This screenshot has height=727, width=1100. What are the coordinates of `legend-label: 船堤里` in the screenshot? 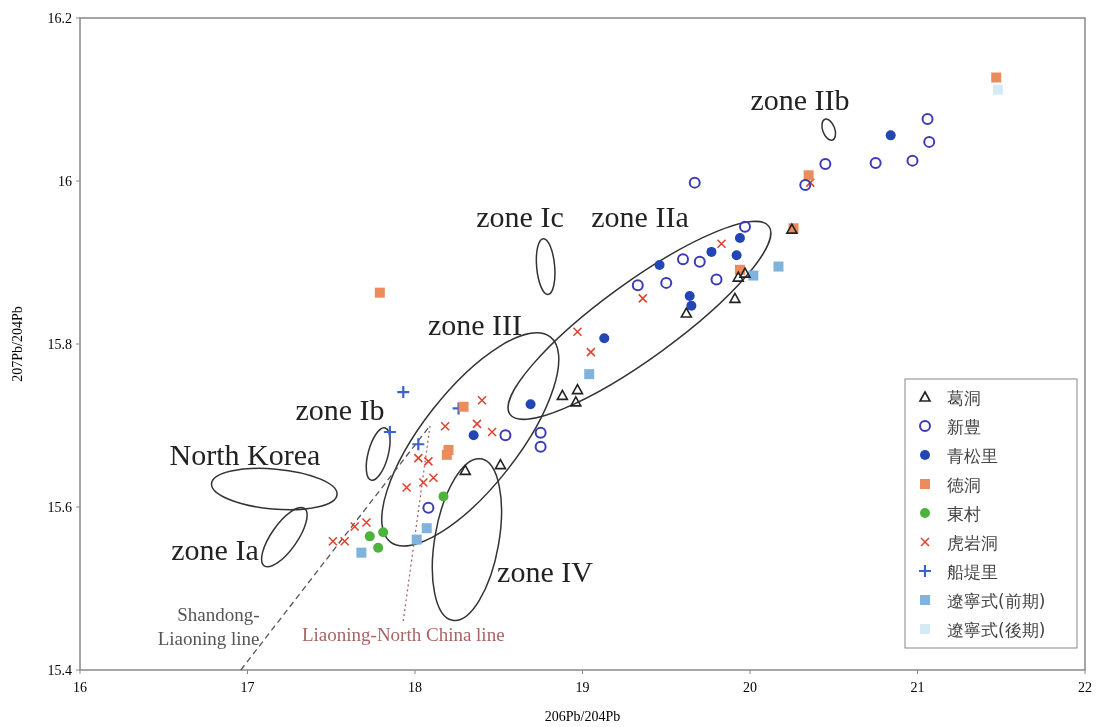 It's located at (972, 572).